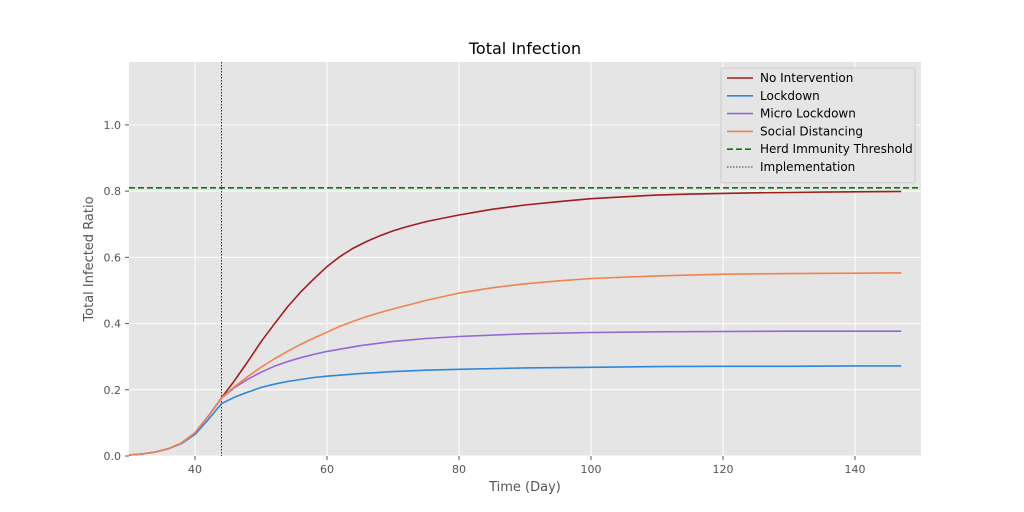 This screenshot has width=1024, height=512. Describe the element at coordinates (836, 149) in the screenshot. I see `legend-label-herd-immunity-threshold: Herd Immunity Threshold` at that location.